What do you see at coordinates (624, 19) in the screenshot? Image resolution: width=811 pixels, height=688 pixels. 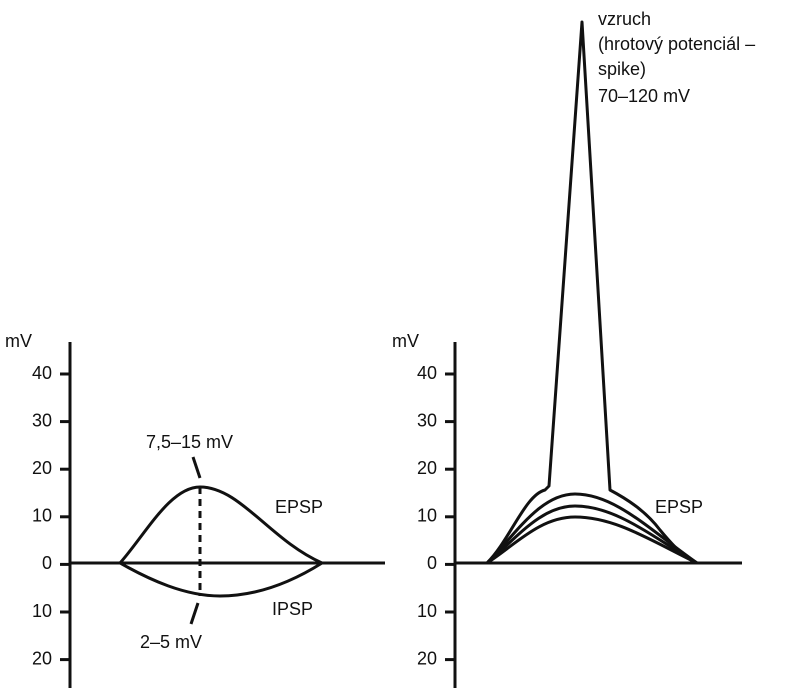 I see `spike-label: vzruch` at bounding box center [624, 19].